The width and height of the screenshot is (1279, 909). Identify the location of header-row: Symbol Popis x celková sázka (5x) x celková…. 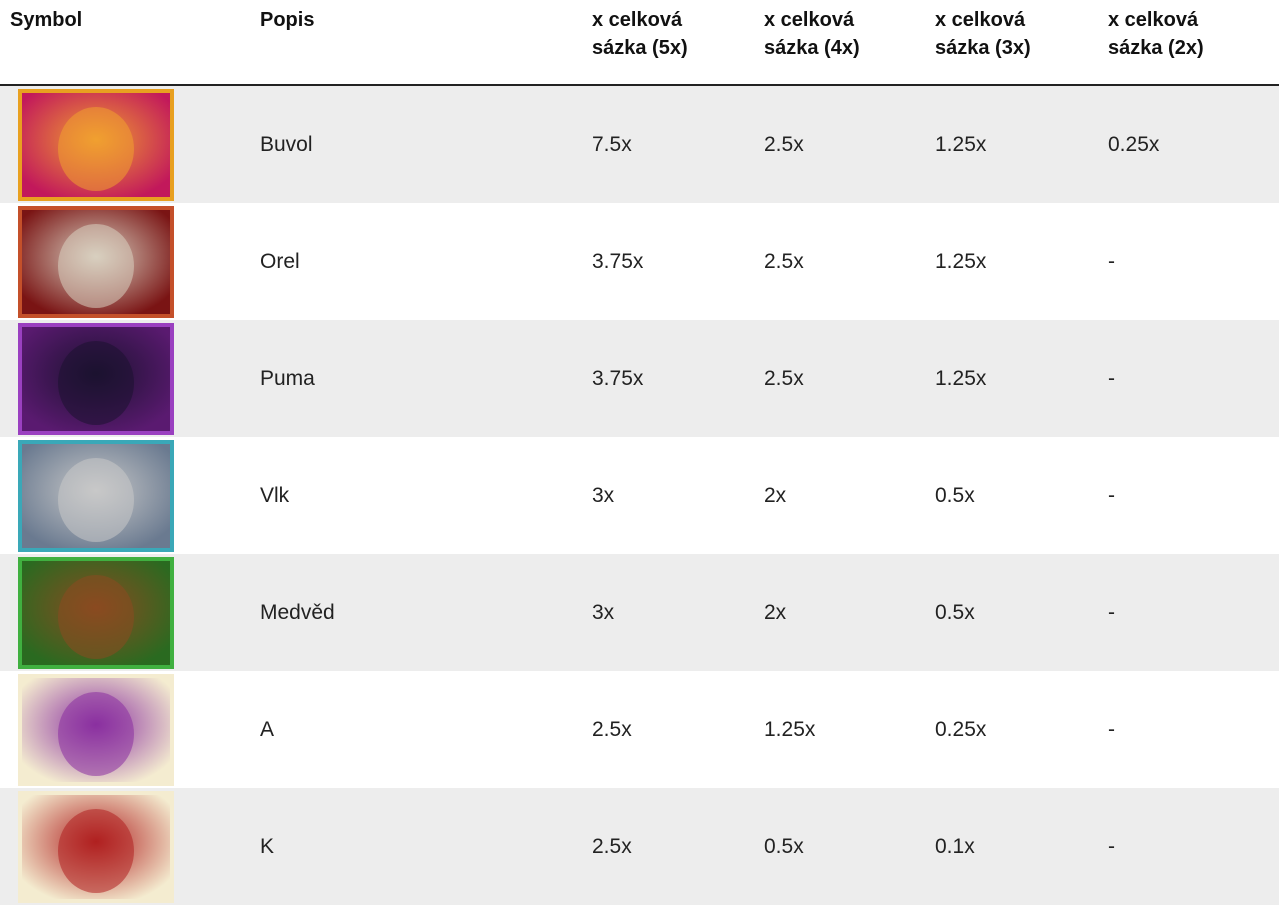
(639, 43).